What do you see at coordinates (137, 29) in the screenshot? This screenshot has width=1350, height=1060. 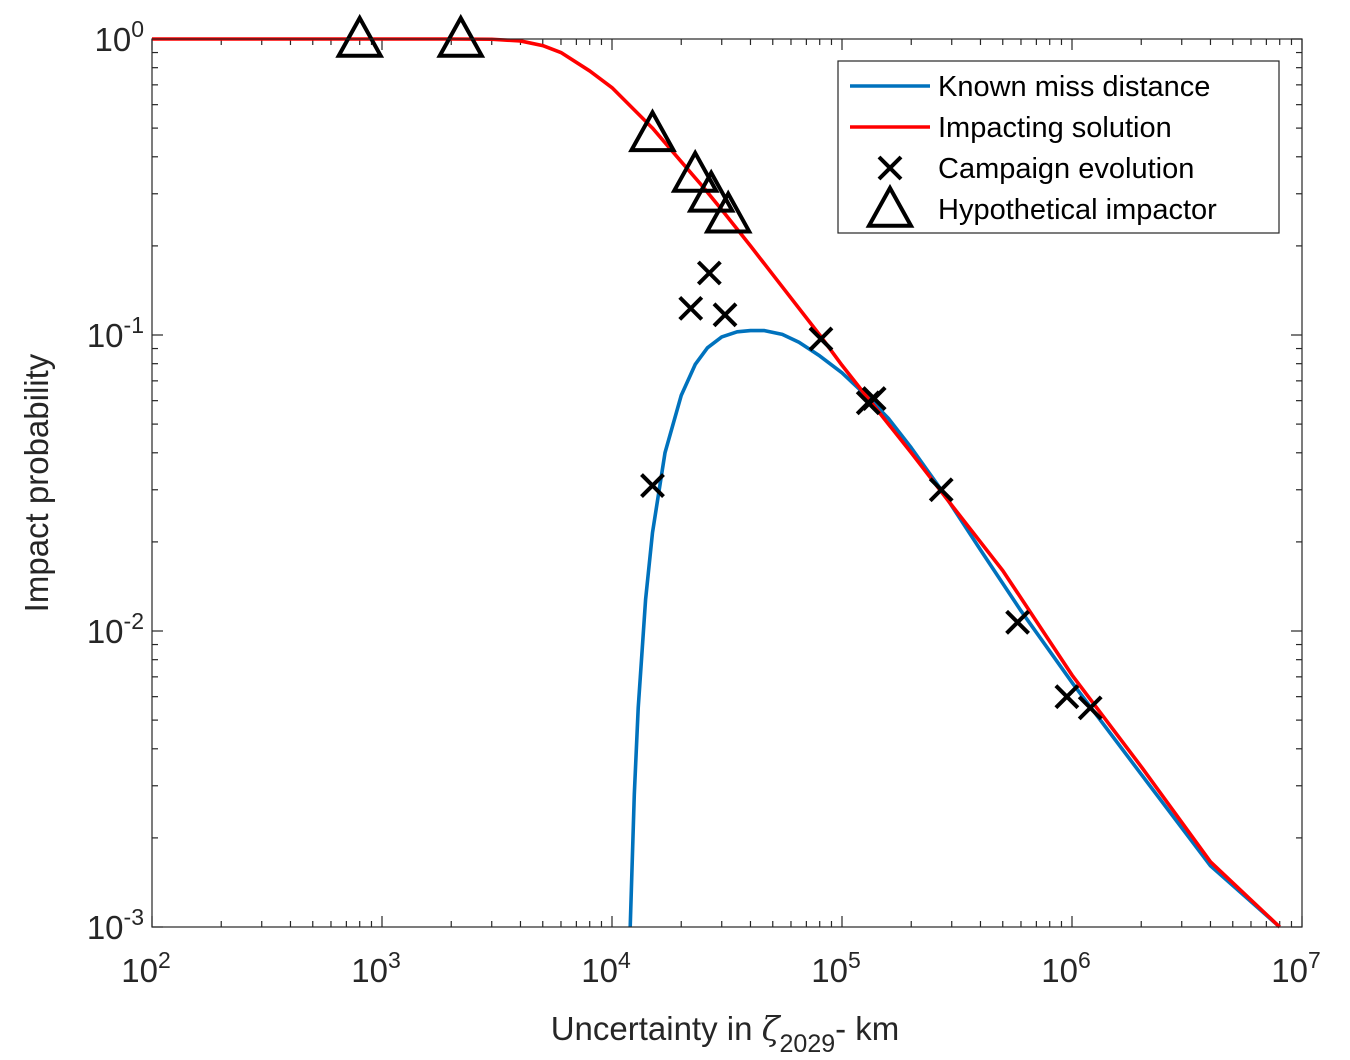 I see `y-tick-label-exponent: 0` at bounding box center [137, 29].